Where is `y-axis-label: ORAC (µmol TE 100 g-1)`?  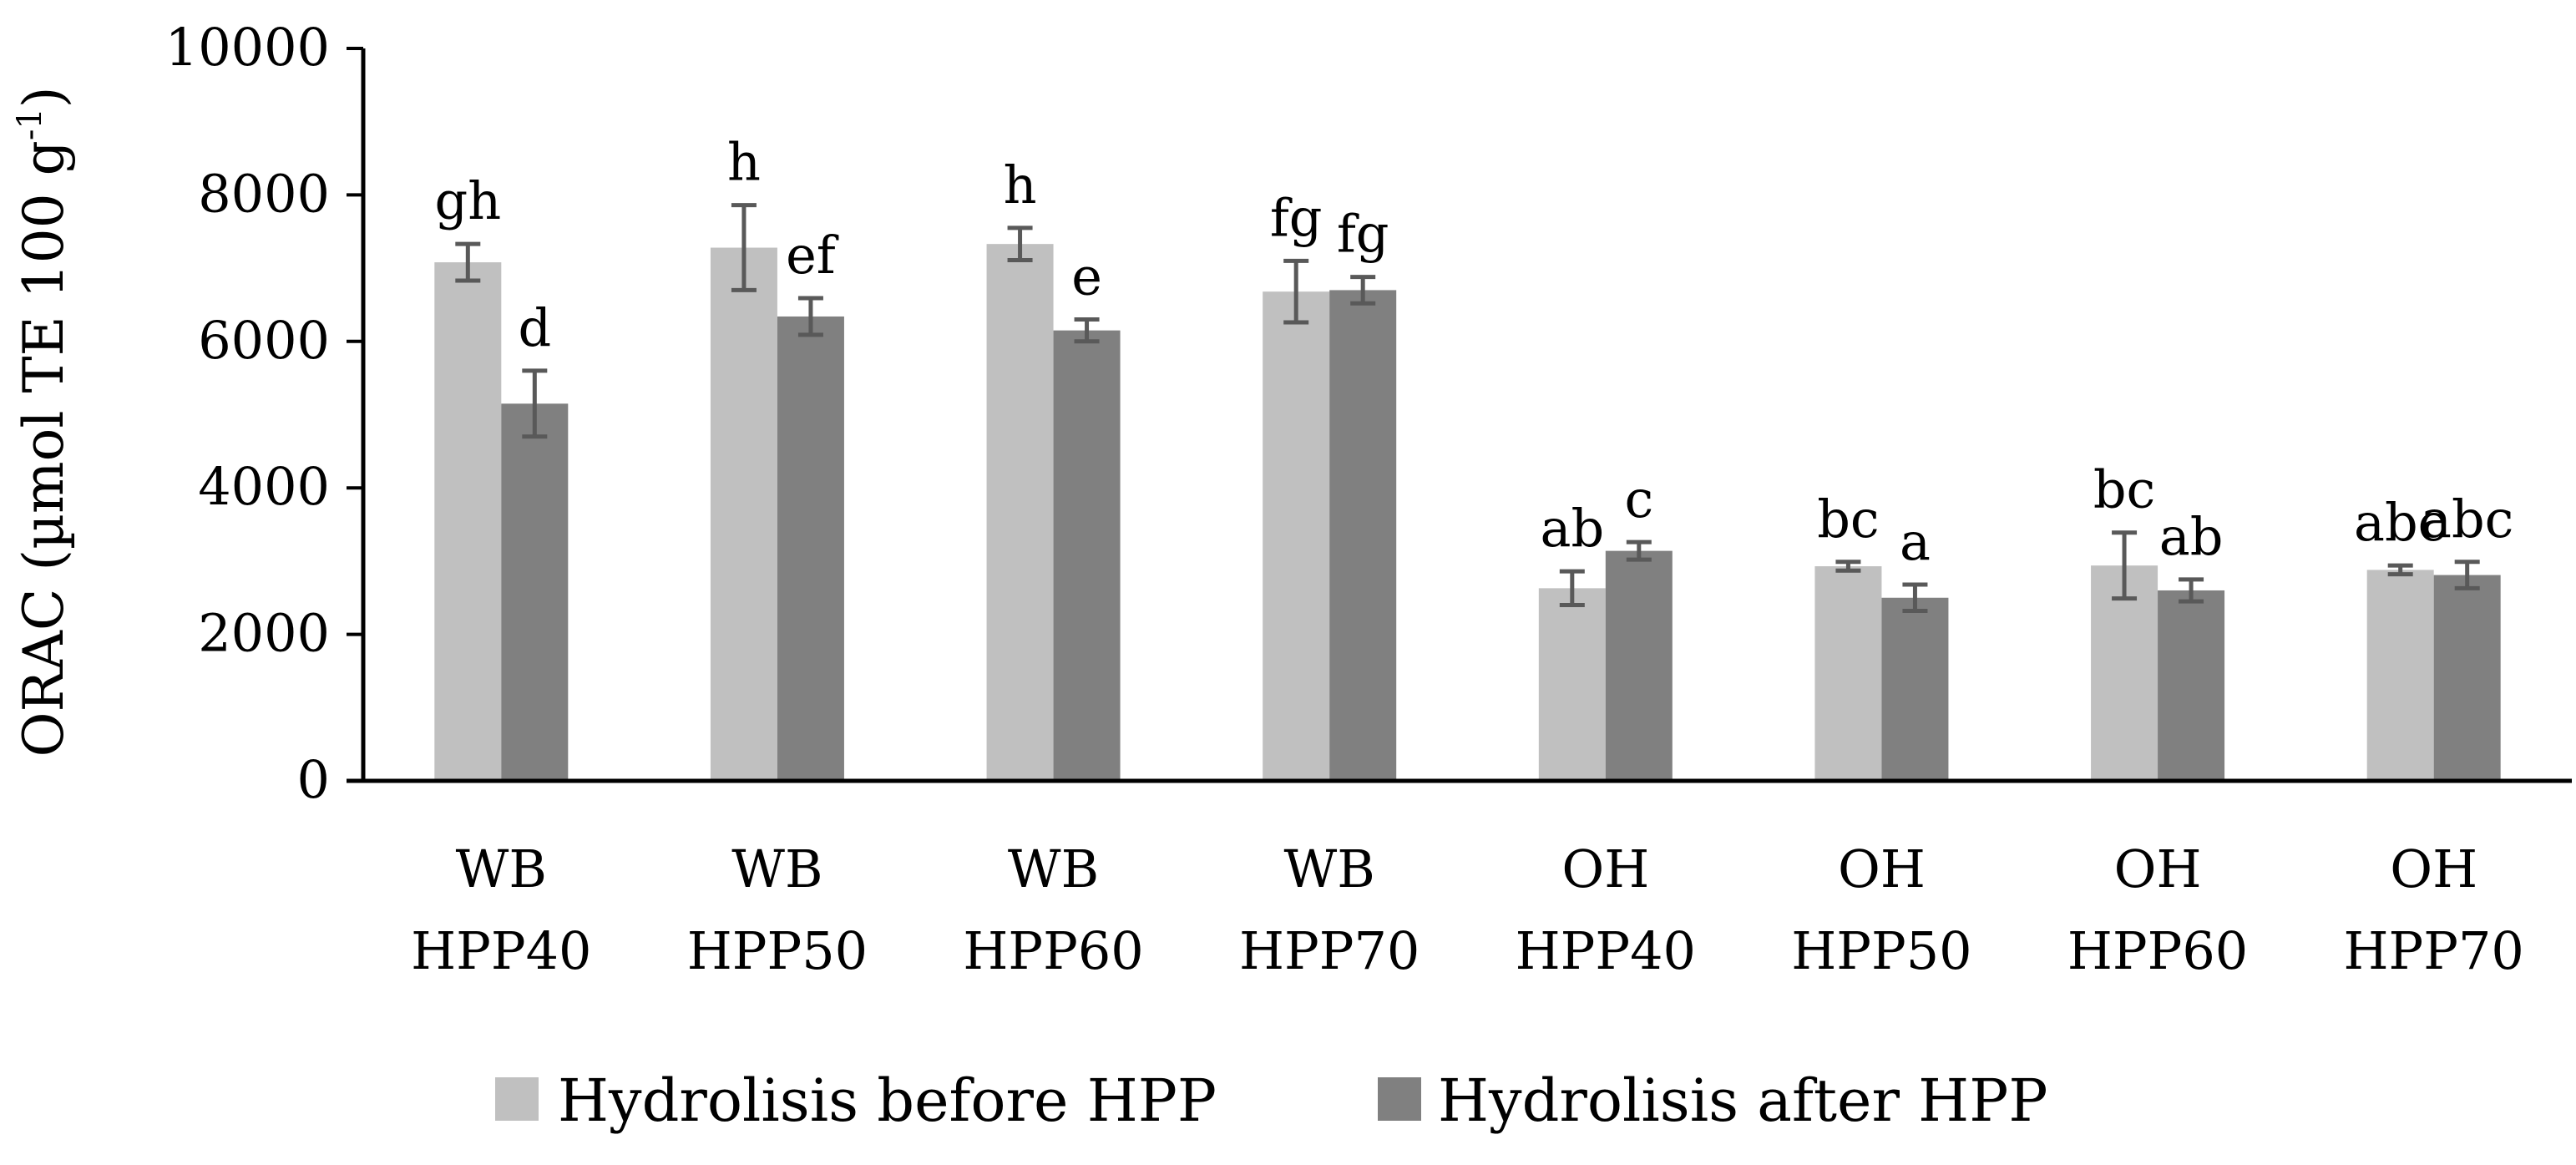 y-axis-label: ORAC (µmol TE 100 g-1) is located at coordinates (43, 421).